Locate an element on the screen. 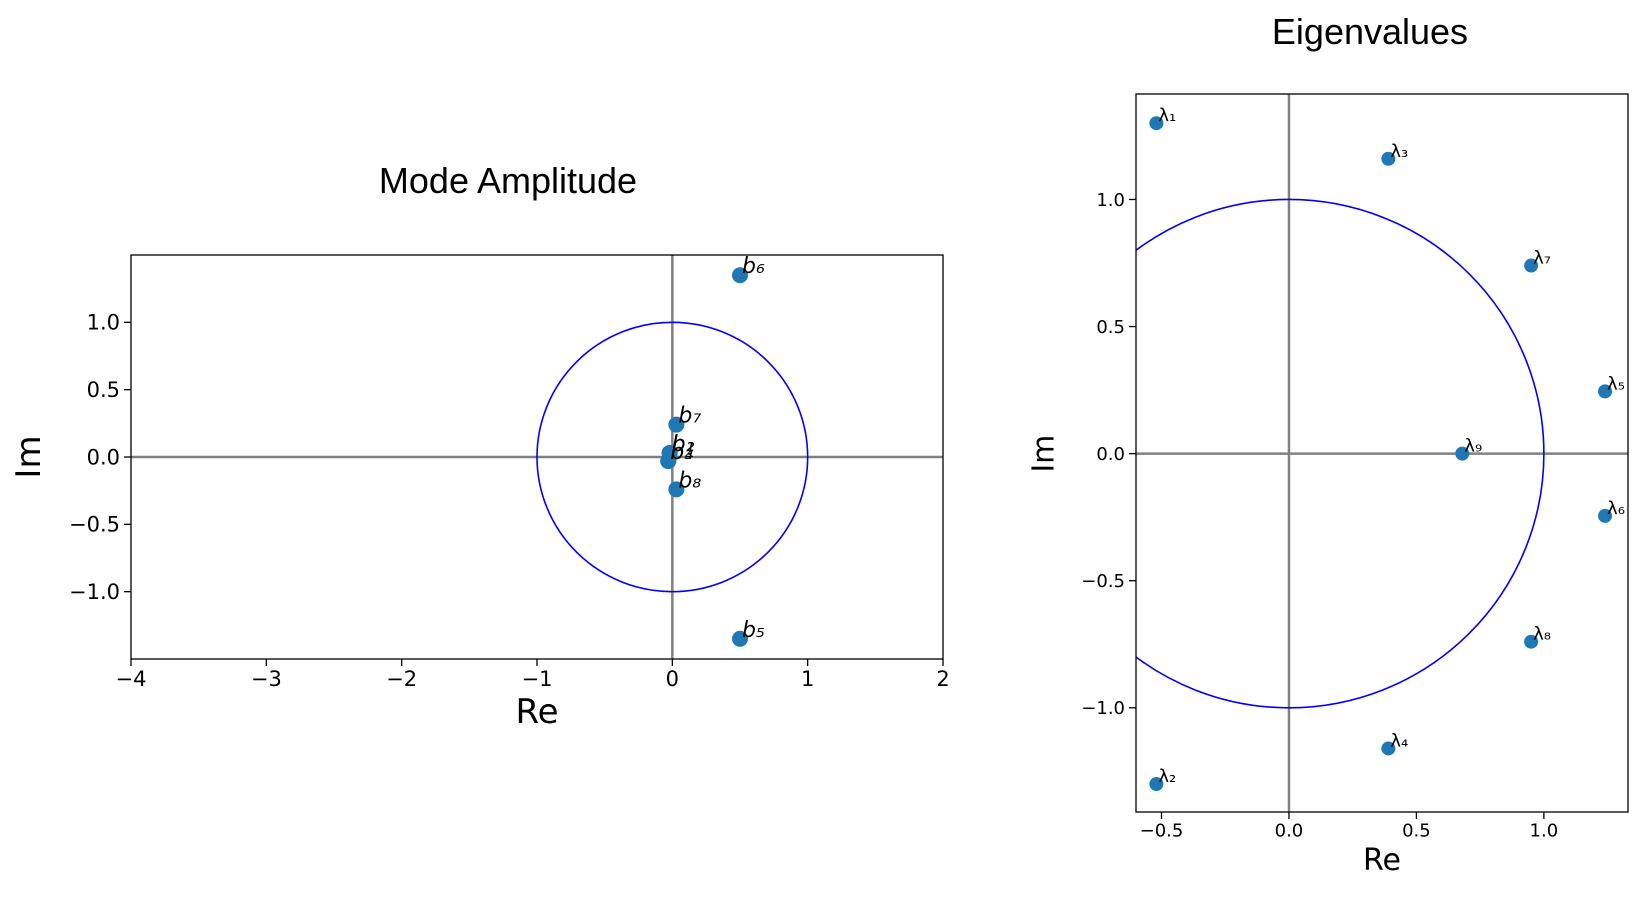  x-tick-label: −3 is located at coordinates (266, 679).